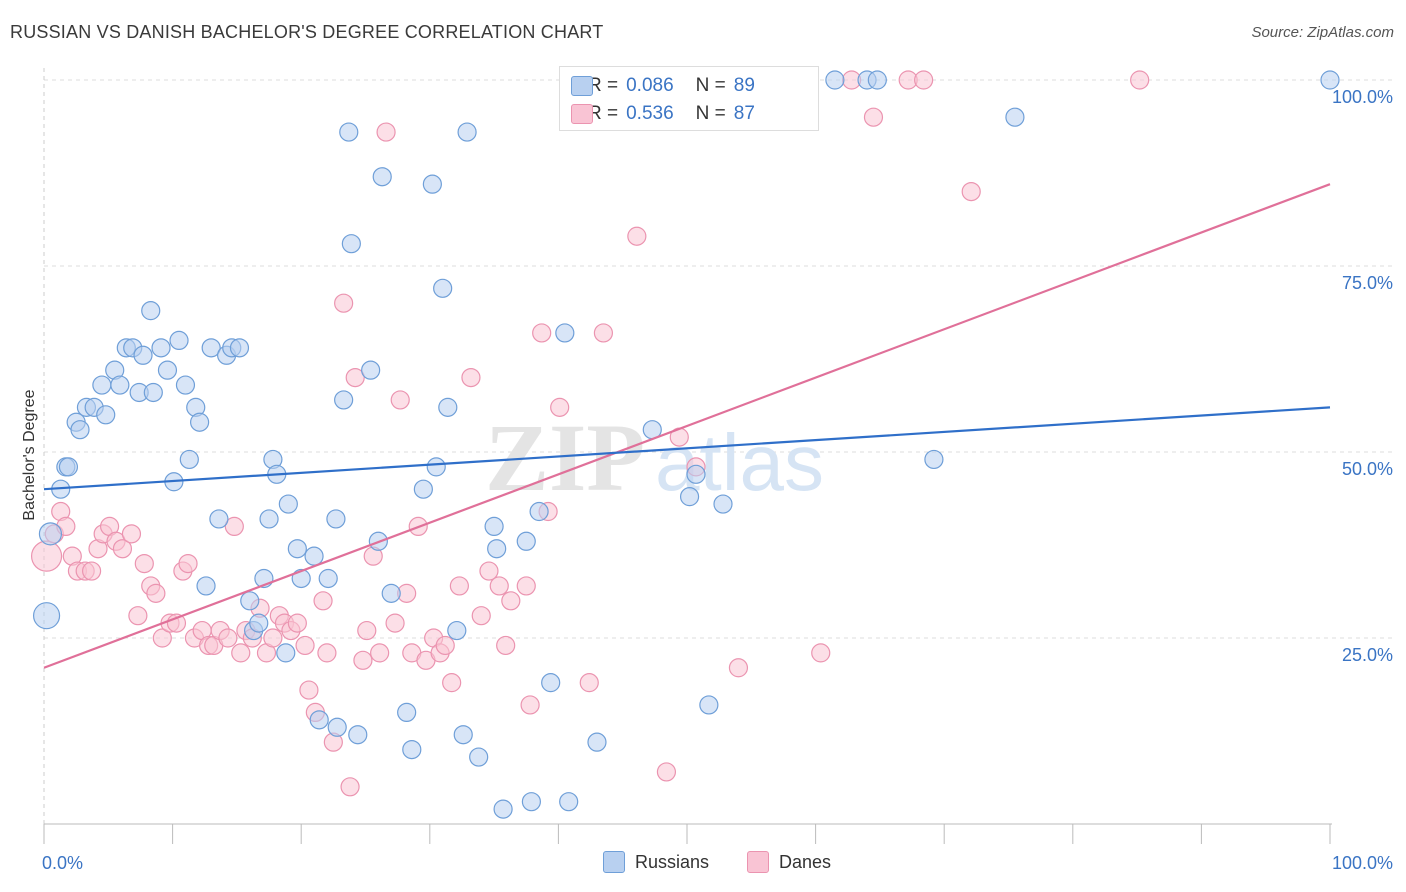 The image size is (1406, 892). What do you see at coordinates (1362, 863) in the screenshot?
I see `x-tick-label-max: 100.0%` at bounding box center [1362, 863].